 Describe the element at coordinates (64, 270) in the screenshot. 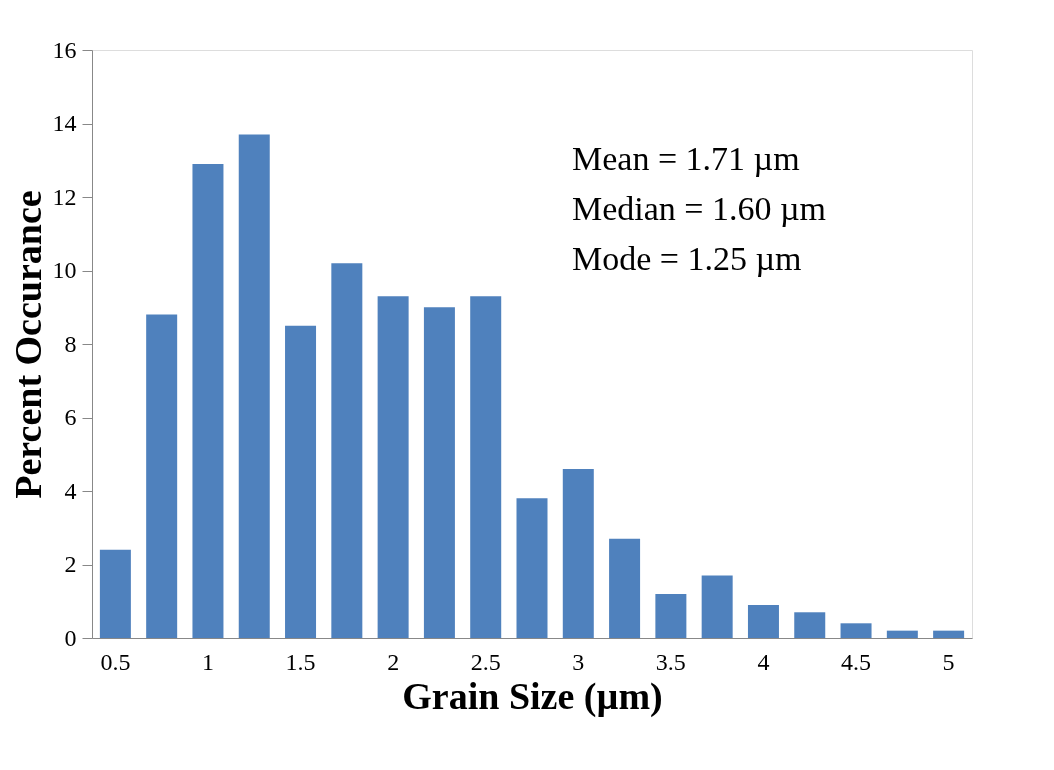

I see `y-tick-label: 10` at that location.